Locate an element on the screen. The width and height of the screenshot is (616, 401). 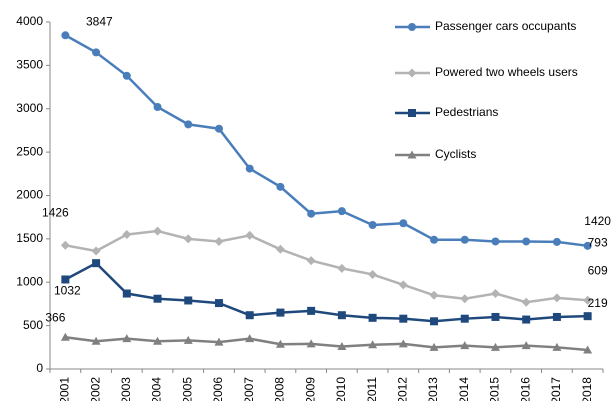
x-tick-label: 2013 is located at coordinates (433, 389).